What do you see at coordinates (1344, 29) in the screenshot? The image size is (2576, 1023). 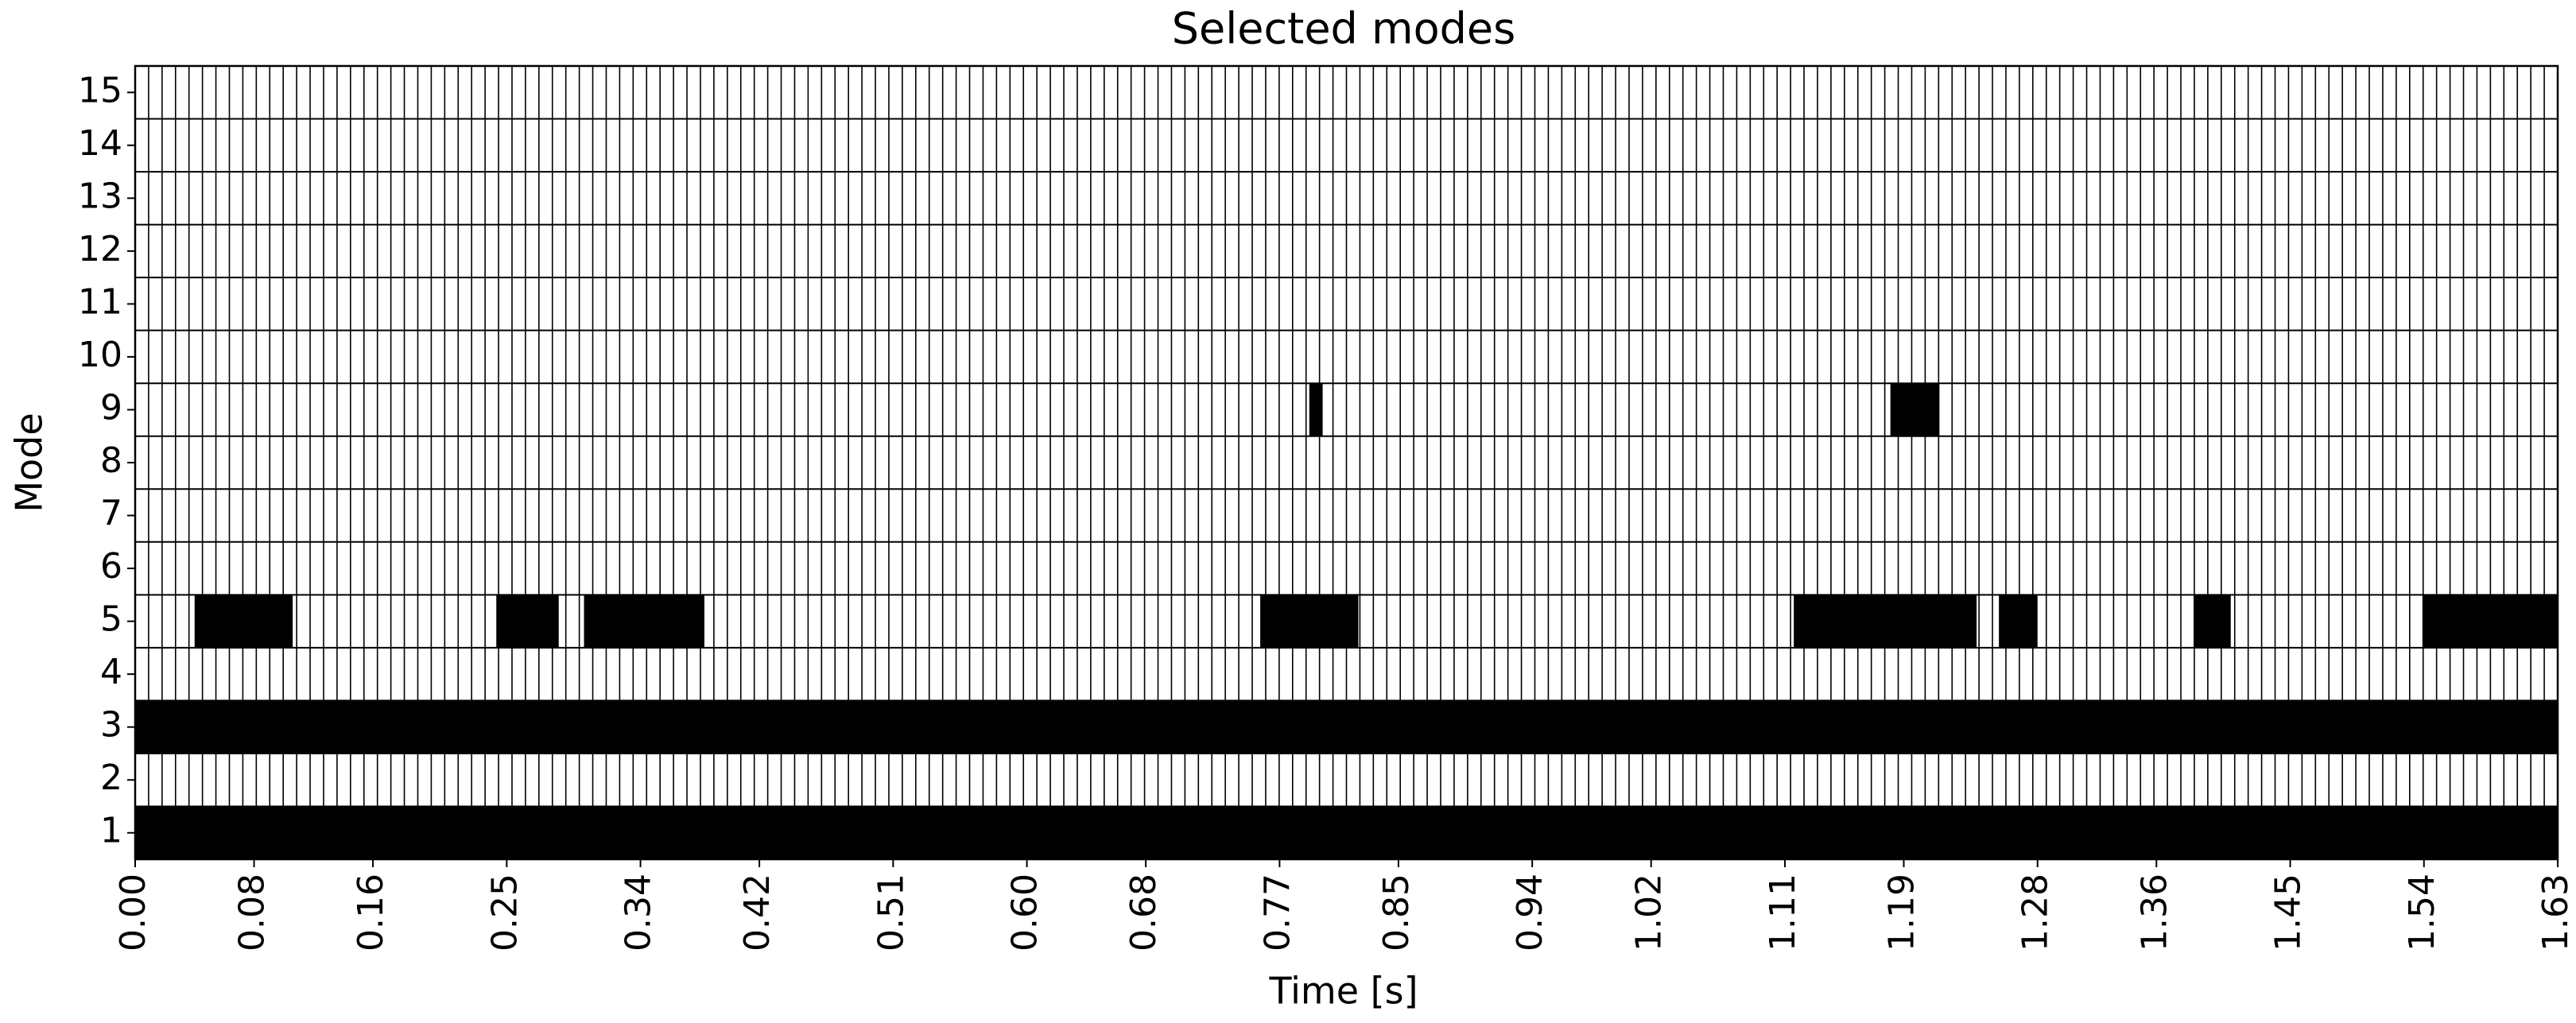 I see `chart-title: Selected modes` at bounding box center [1344, 29].